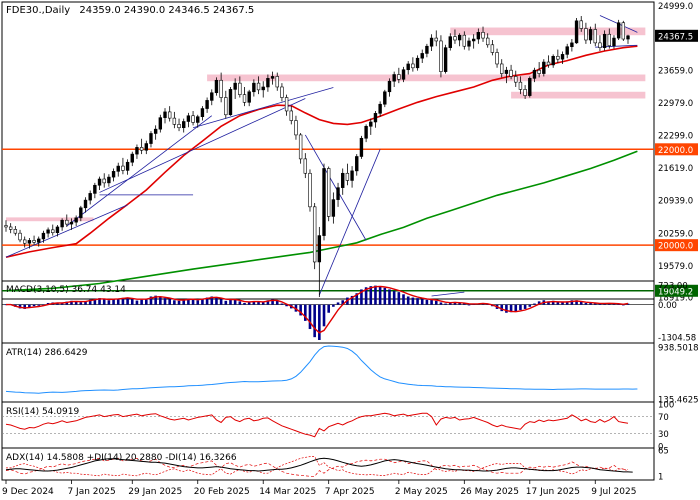  I want to click on price-tick-label: 22299.0, so click(675, 136).